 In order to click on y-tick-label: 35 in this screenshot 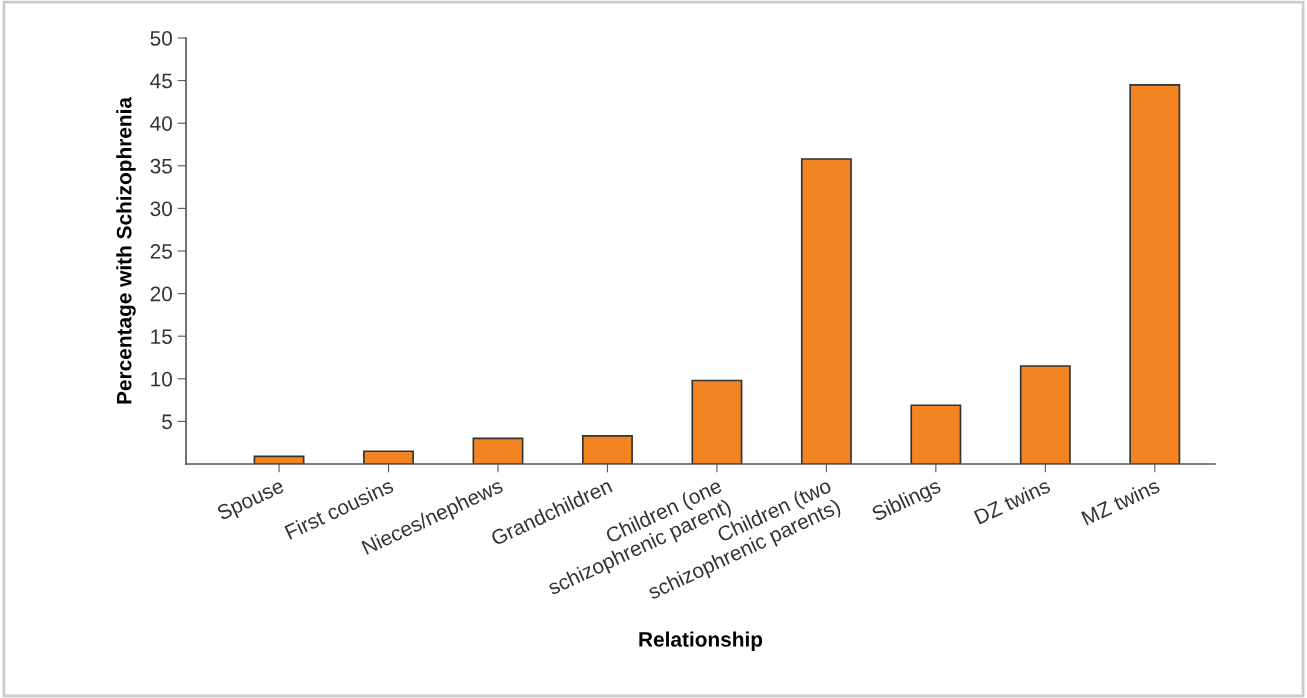, I will do `click(161, 166)`.